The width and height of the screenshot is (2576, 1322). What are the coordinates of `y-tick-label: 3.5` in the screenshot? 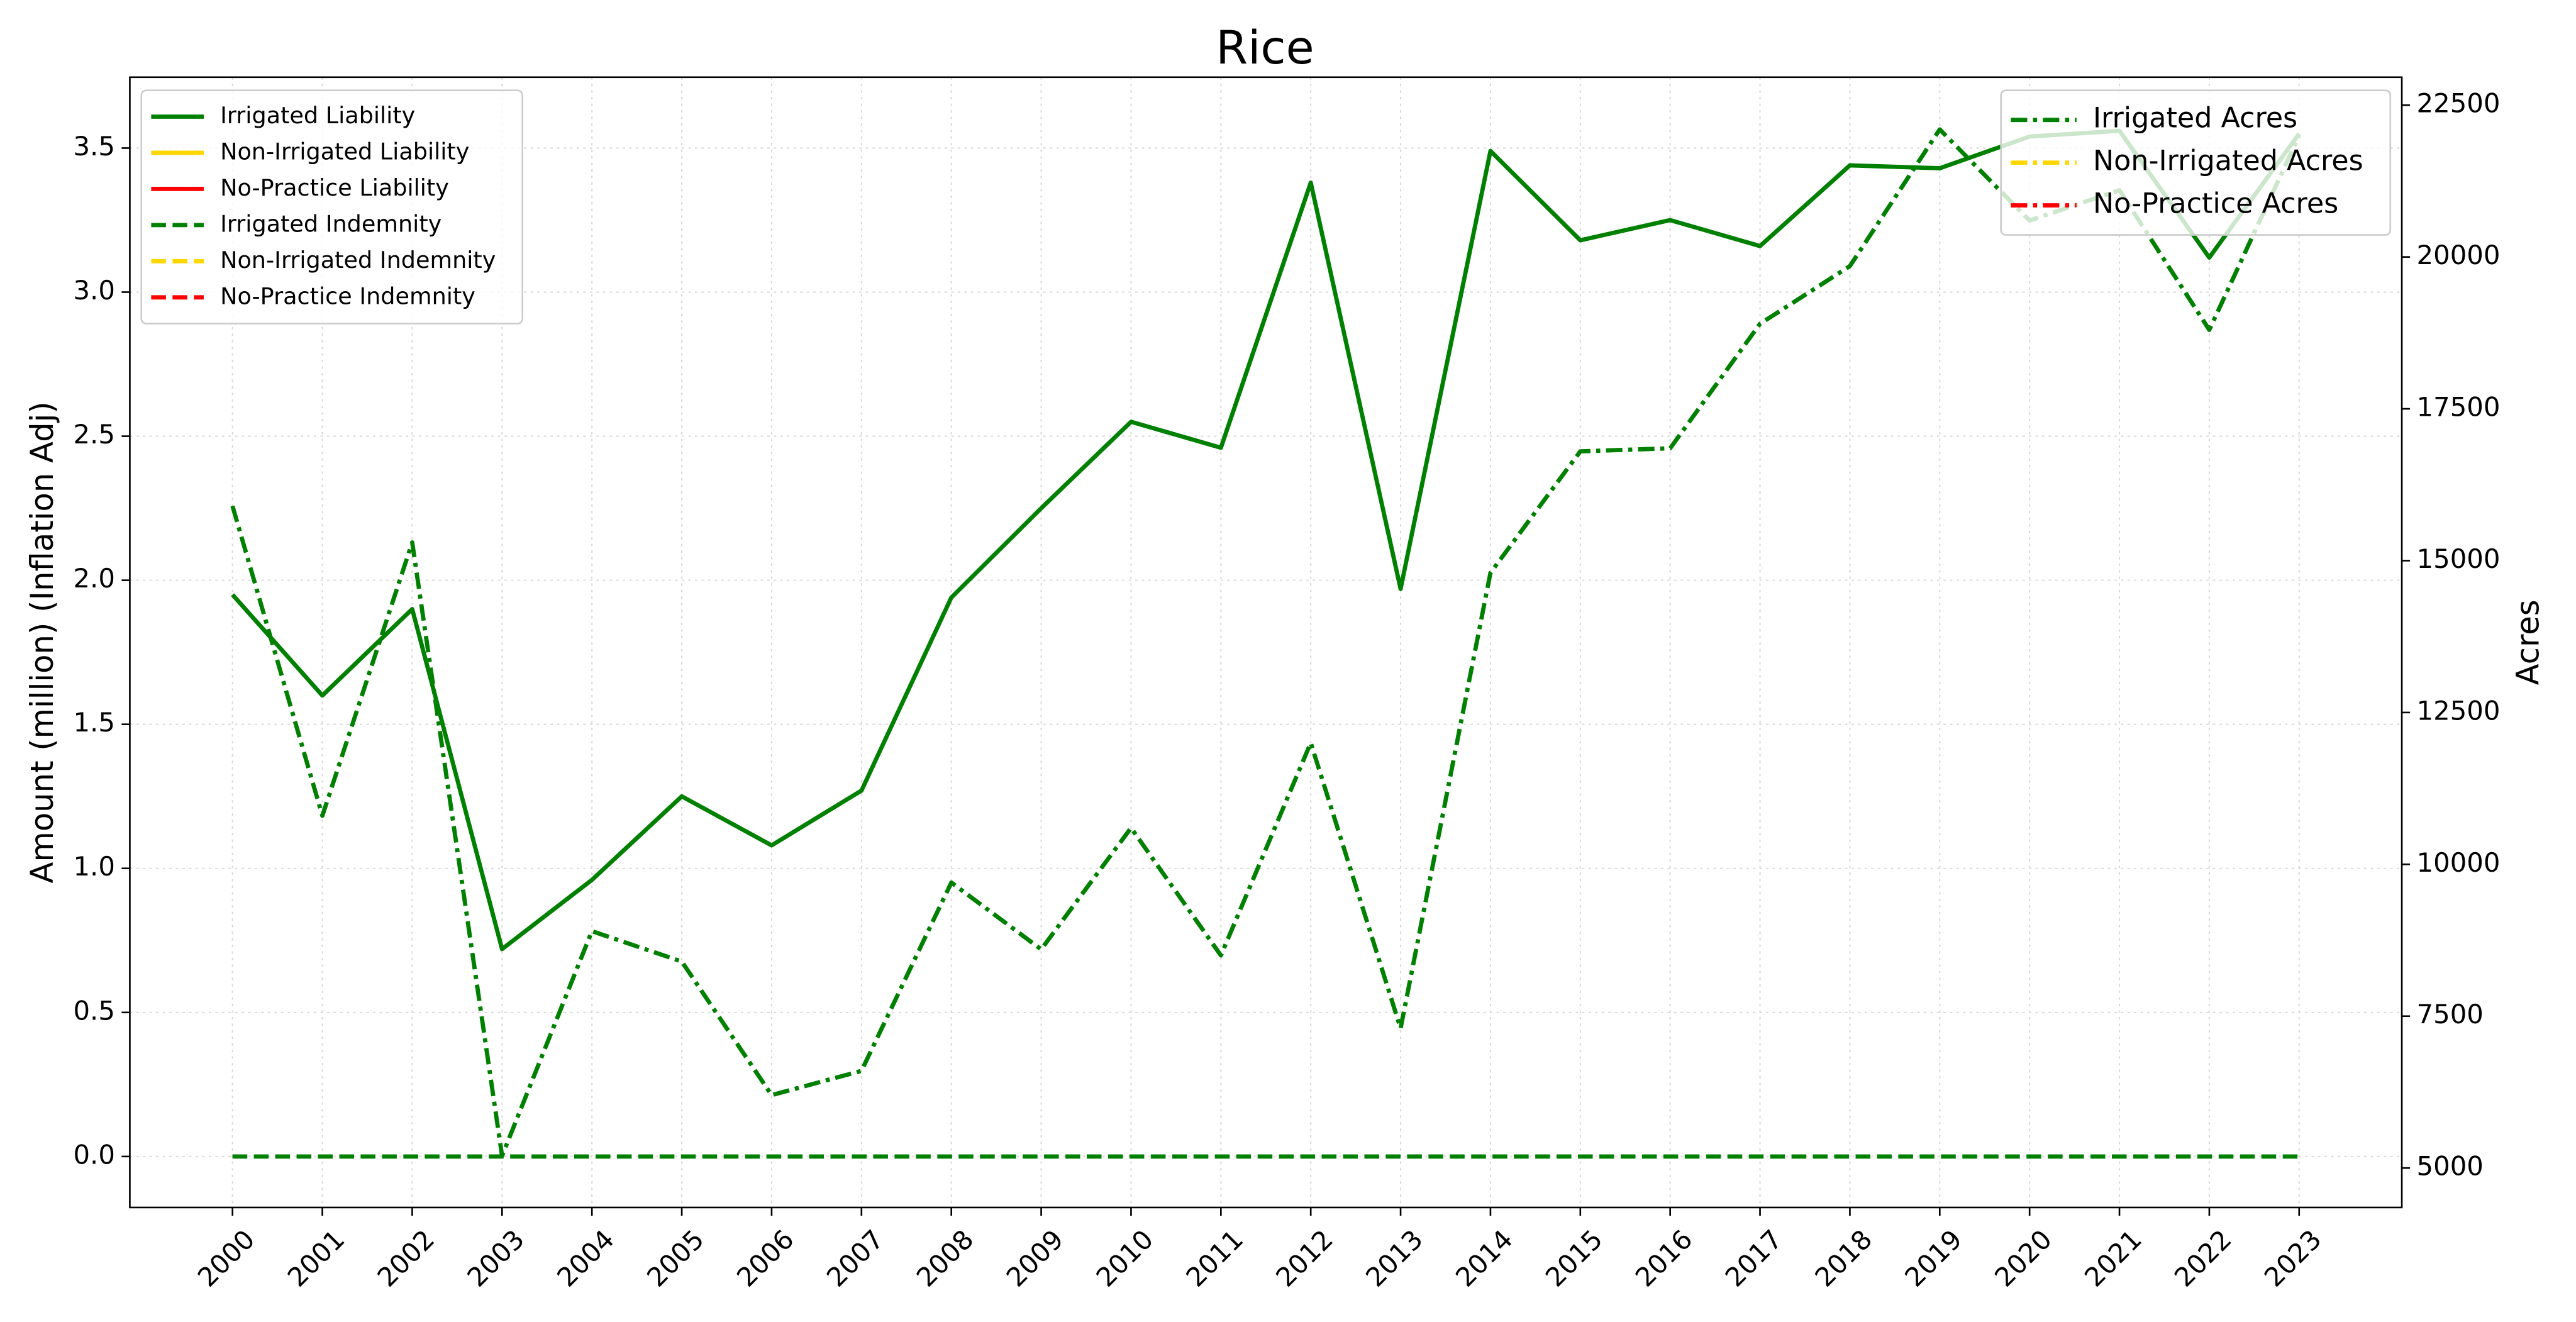 It's located at (93, 146).